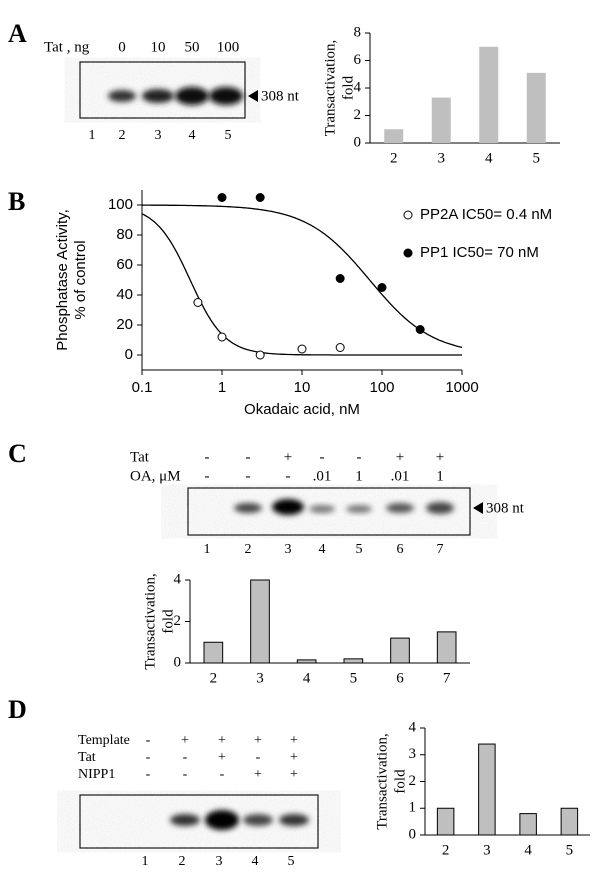  Describe the element at coordinates (400, 678) in the screenshot. I see `x-tick-label: 6` at that location.